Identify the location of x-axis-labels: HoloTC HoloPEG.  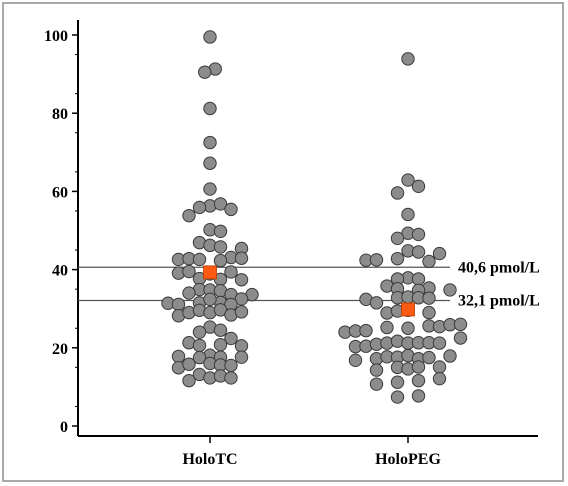
(311, 452).